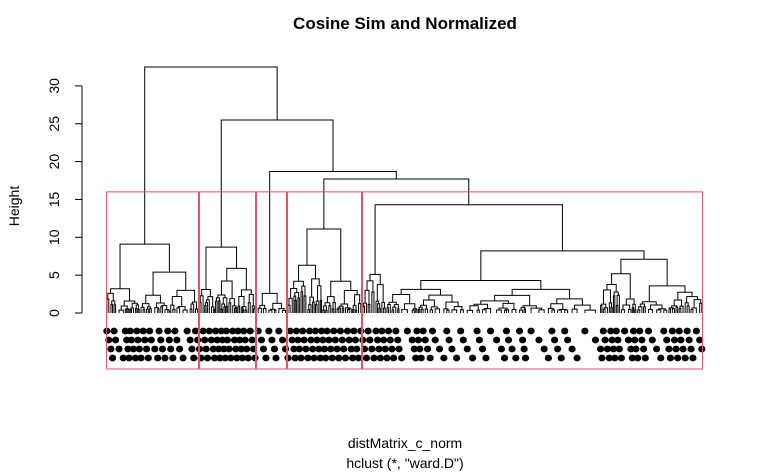 This screenshot has width=770, height=475. What do you see at coordinates (54, 199) in the screenshot?
I see `y-tick-label: 15` at bounding box center [54, 199].